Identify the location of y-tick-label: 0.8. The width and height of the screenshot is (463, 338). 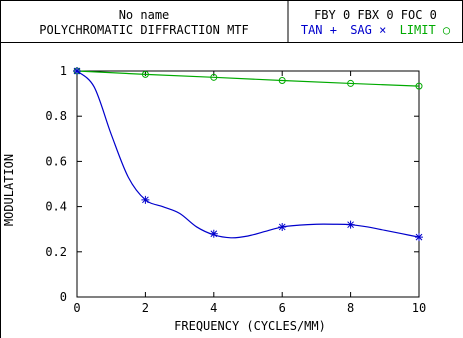
(56, 116).